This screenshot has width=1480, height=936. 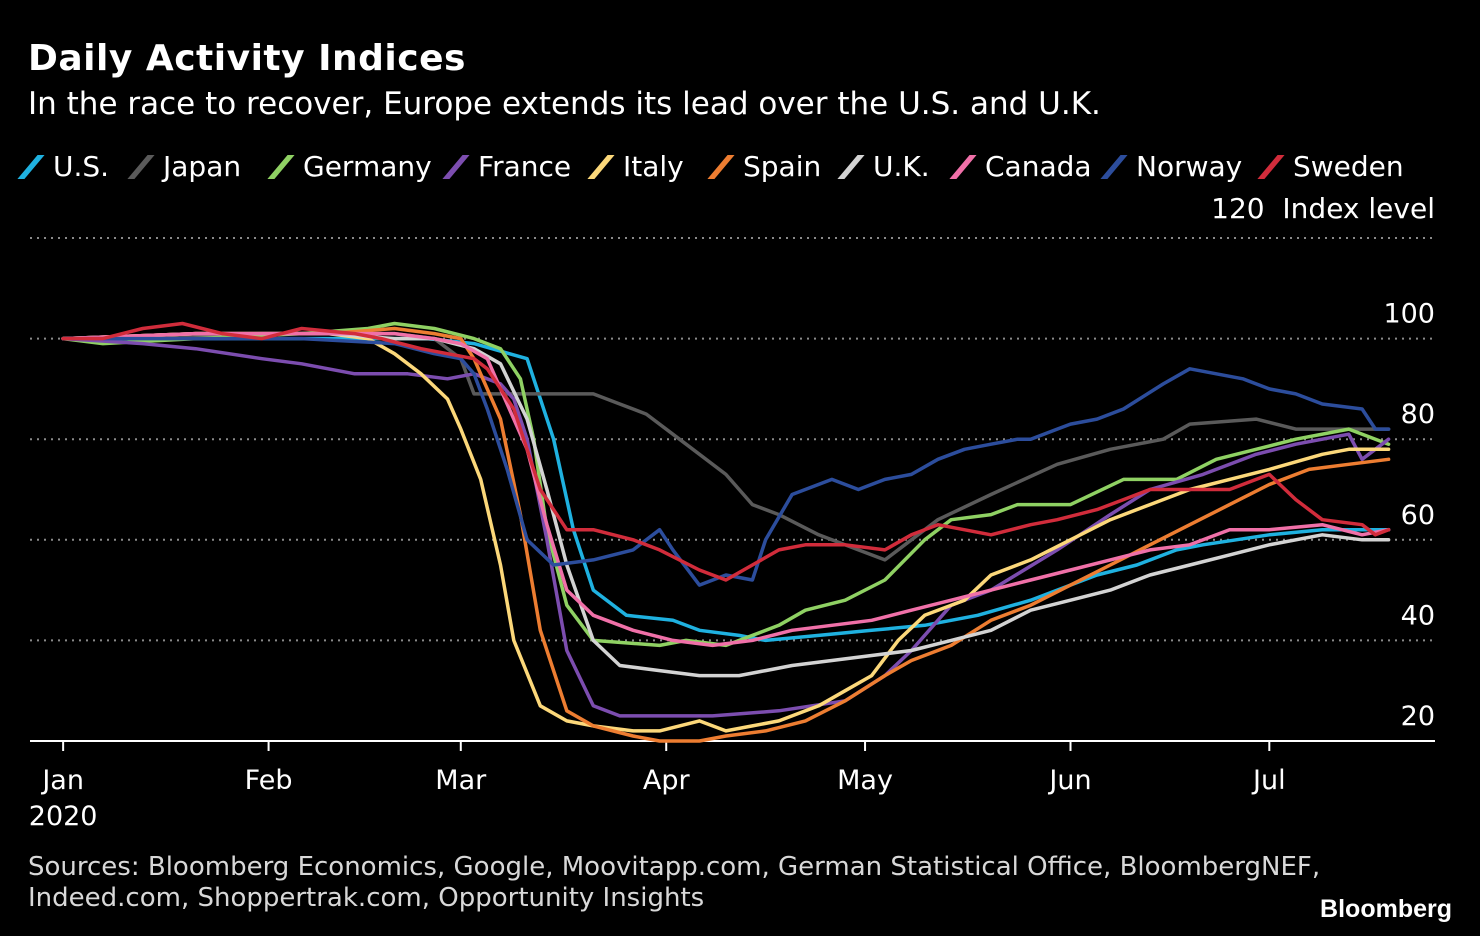 I want to click on x-tick-label: Jun, so click(x=1069, y=780).